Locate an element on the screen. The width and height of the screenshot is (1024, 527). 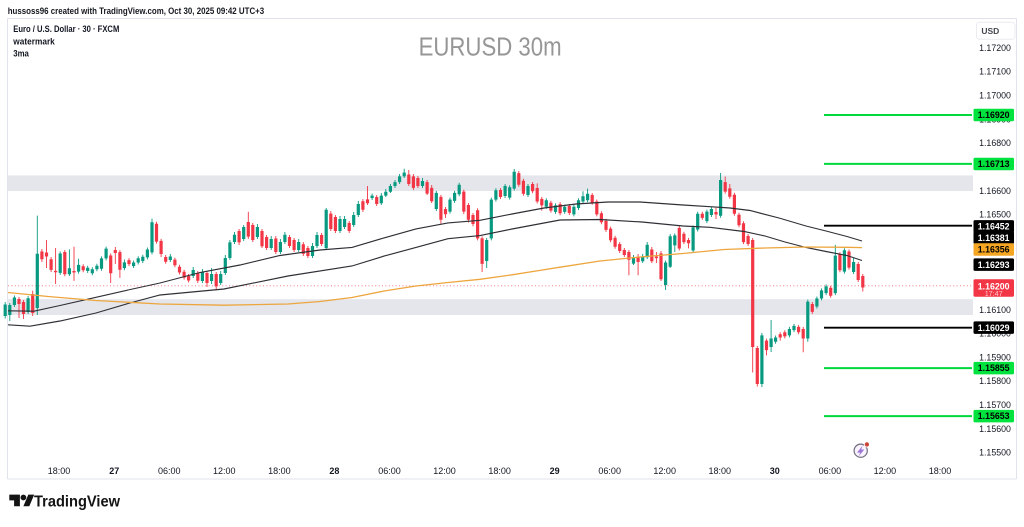
svg-text: 1.15500 is located at coordinates (995, 453).